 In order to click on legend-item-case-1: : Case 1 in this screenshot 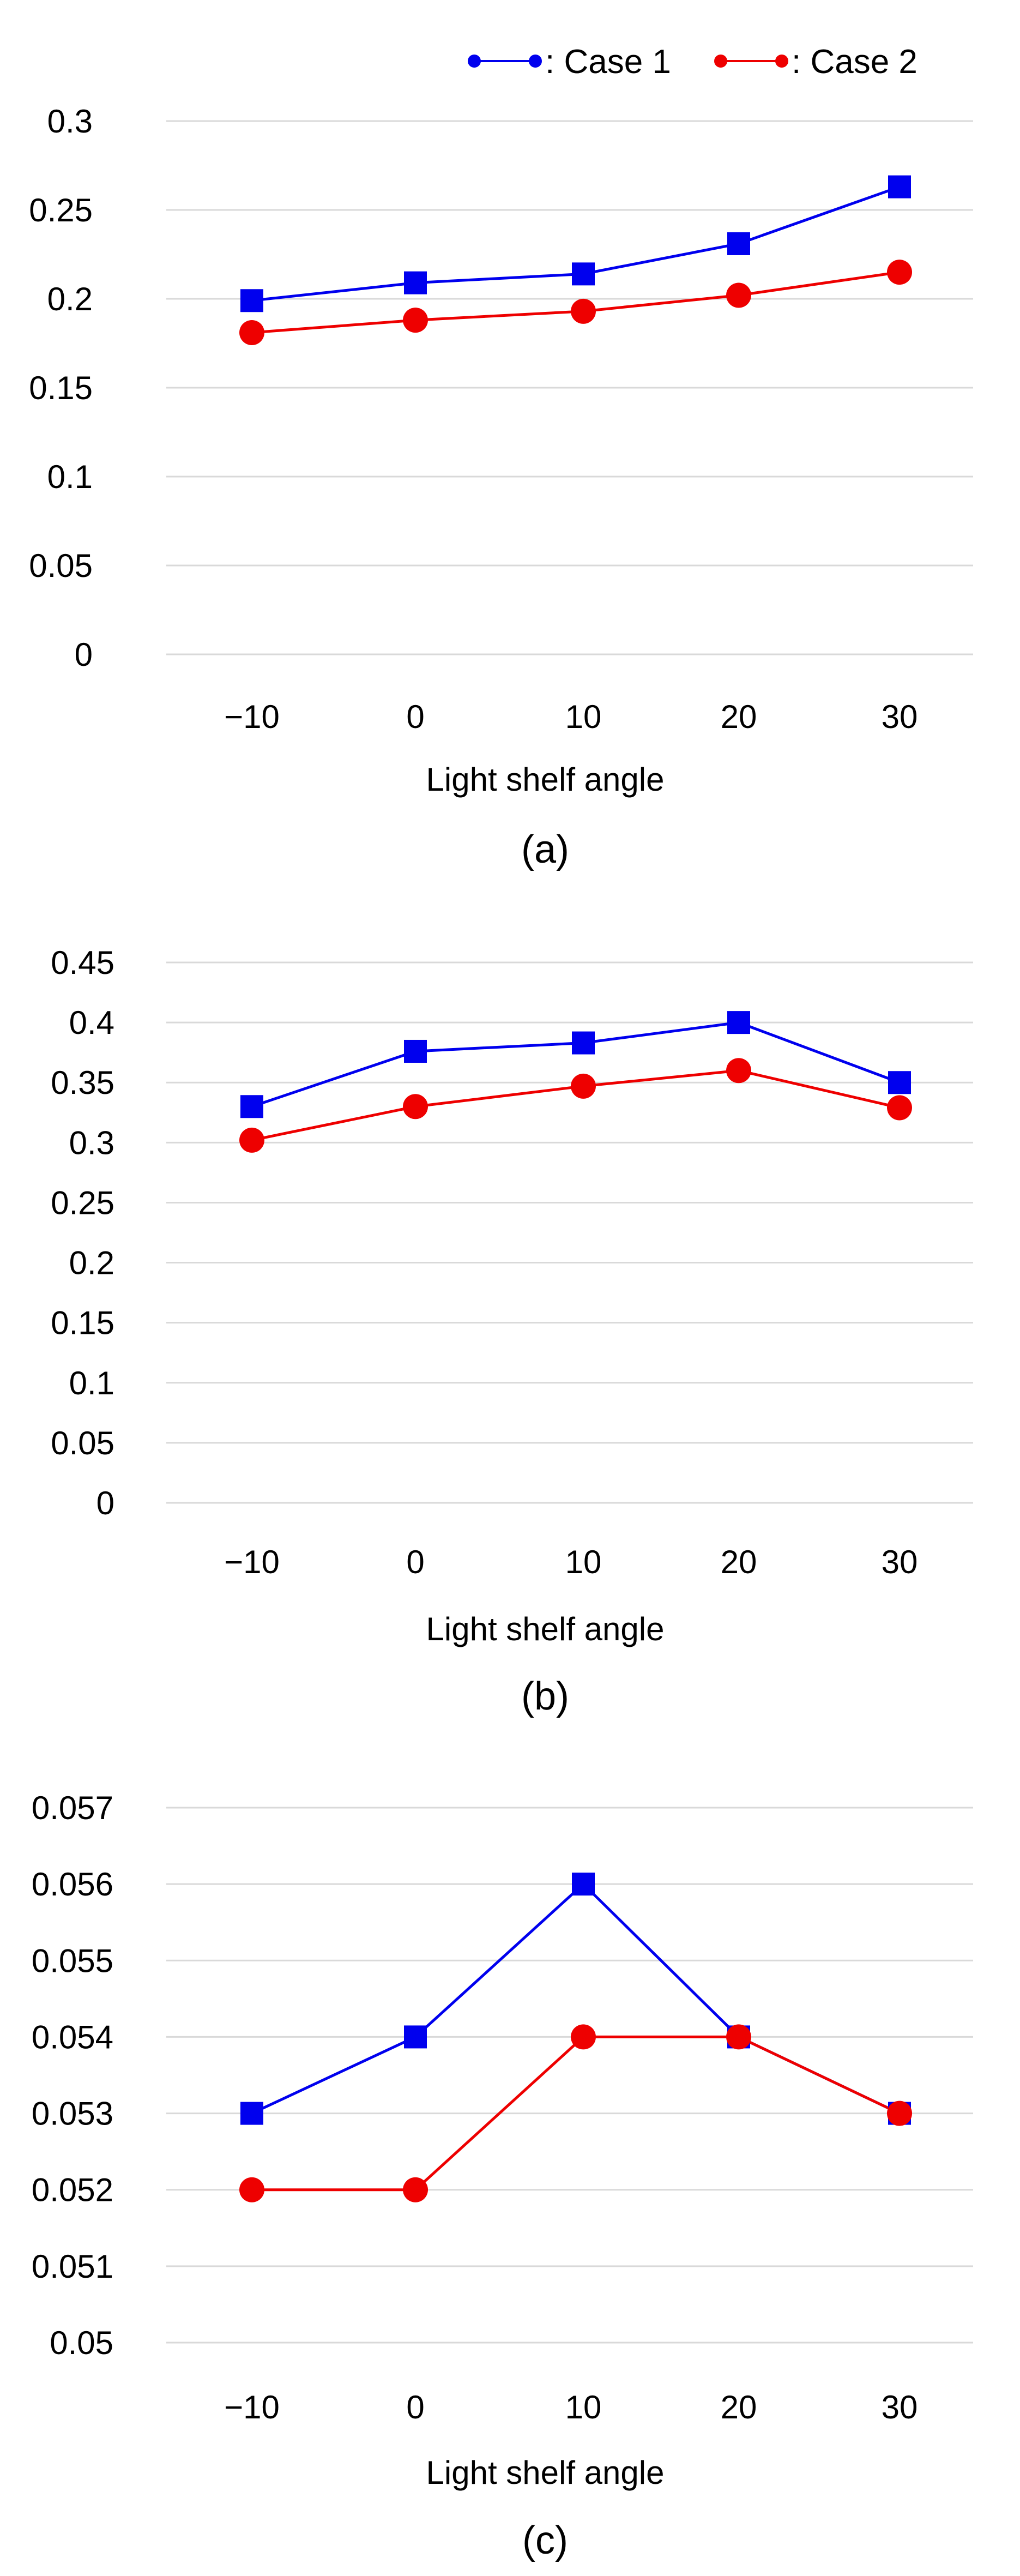, I will do `click(569, 62)`.